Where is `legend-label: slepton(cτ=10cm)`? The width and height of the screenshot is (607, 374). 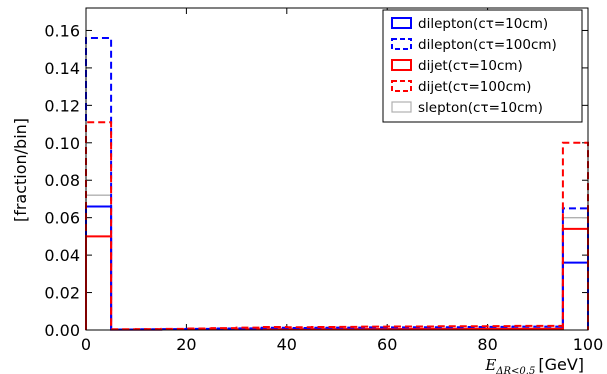
legend-label: slepton(cτ=10cm) is located at coordinates (480, 108).